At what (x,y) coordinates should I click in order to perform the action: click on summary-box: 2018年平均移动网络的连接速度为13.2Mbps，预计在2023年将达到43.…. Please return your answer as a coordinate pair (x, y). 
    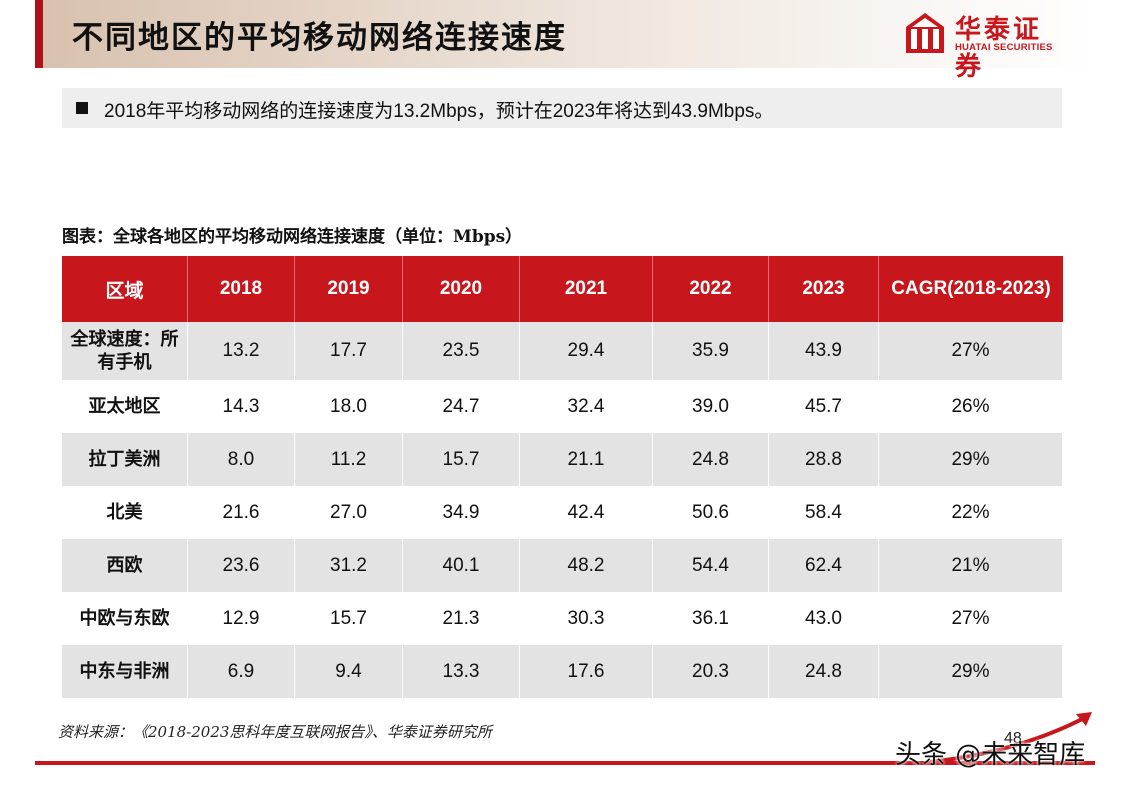
    Looking at the image, I should click on (562, 108).